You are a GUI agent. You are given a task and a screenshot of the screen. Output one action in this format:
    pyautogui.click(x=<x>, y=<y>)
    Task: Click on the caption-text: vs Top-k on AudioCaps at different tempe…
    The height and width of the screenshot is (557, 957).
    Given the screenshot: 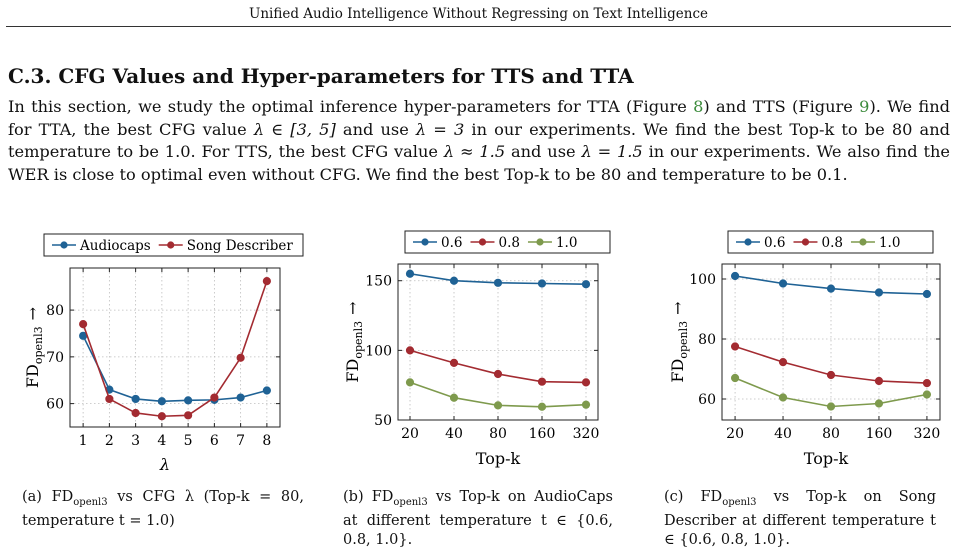 What is the action you would take?
    pyautogui.click(x=478, y=518)
    